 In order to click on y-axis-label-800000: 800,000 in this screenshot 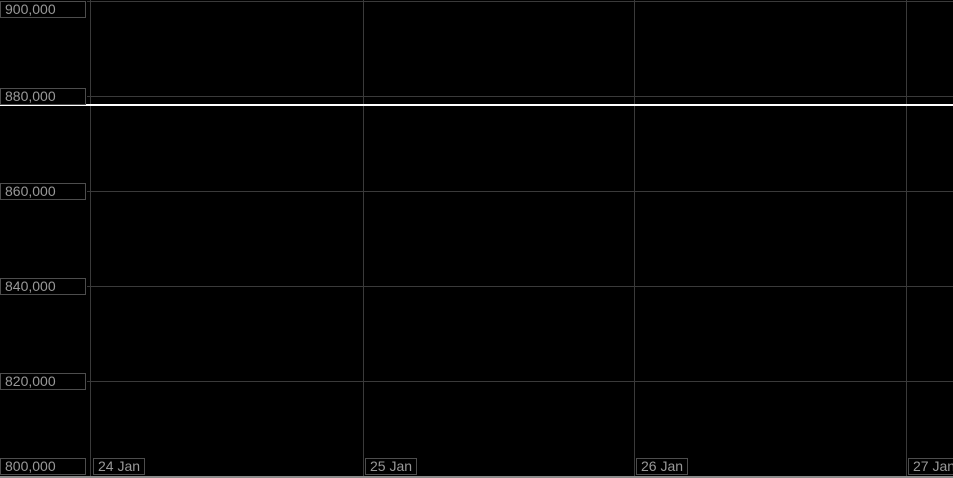, I will do `click(43, 466)`.